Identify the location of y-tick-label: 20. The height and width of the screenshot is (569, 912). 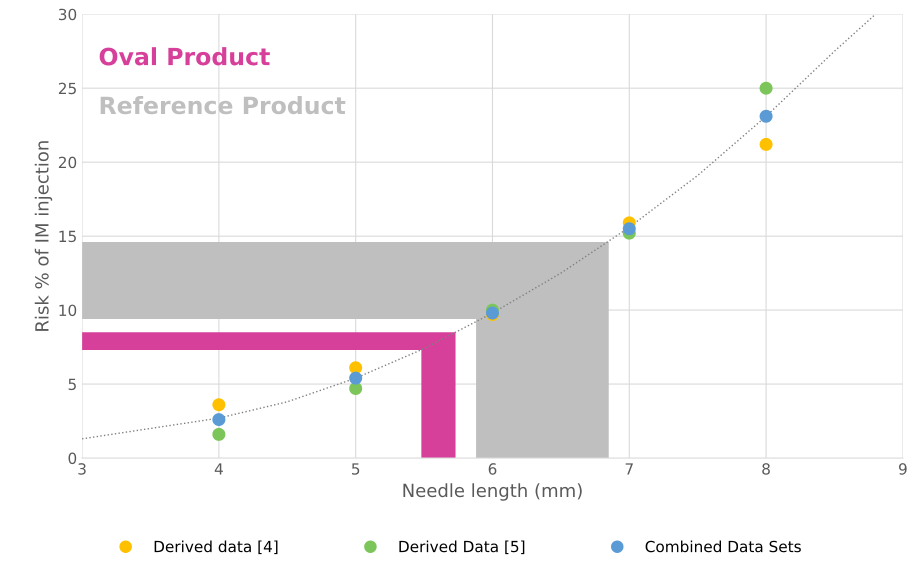
(67, 162).